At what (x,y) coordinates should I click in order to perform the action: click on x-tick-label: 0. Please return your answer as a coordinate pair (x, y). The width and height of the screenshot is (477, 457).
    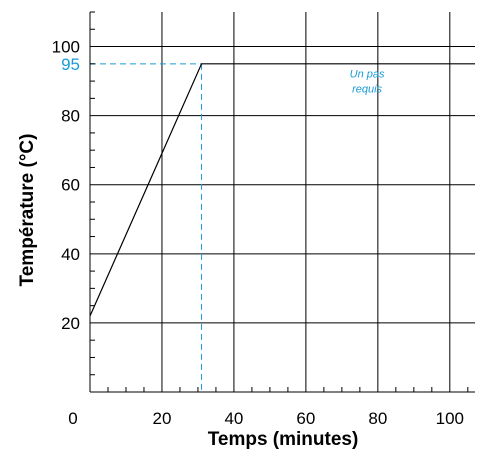
    Looking at the image, I should click on (72, 418).